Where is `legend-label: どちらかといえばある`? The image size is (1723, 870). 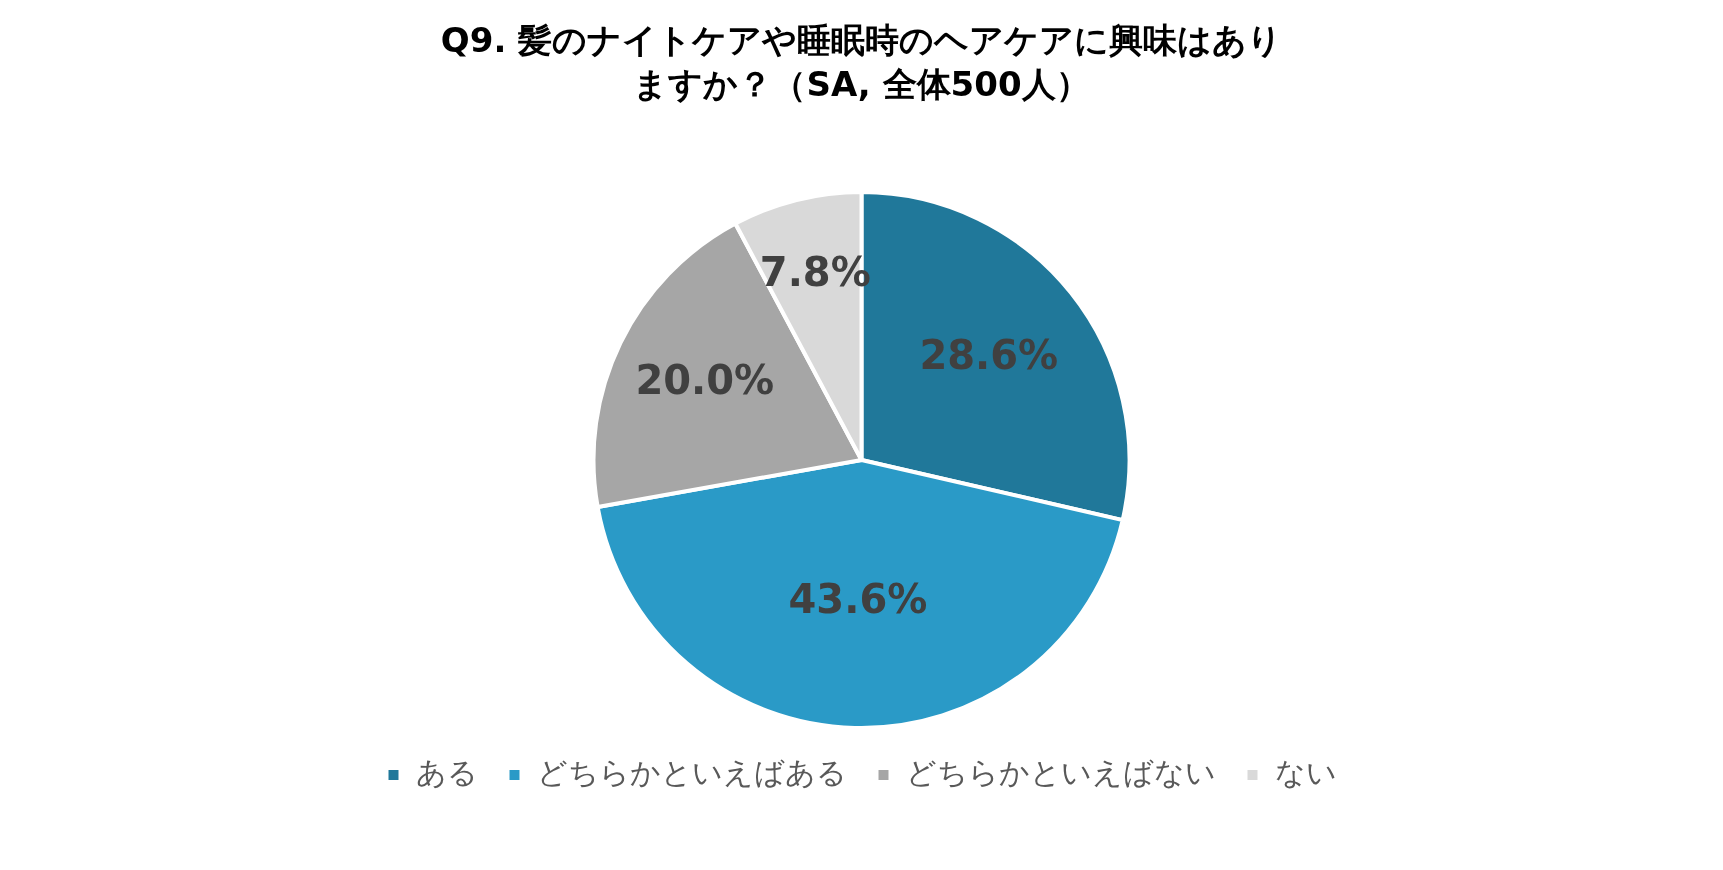 legend-label: どちらかといえばある is located at coordinates (691, 772).